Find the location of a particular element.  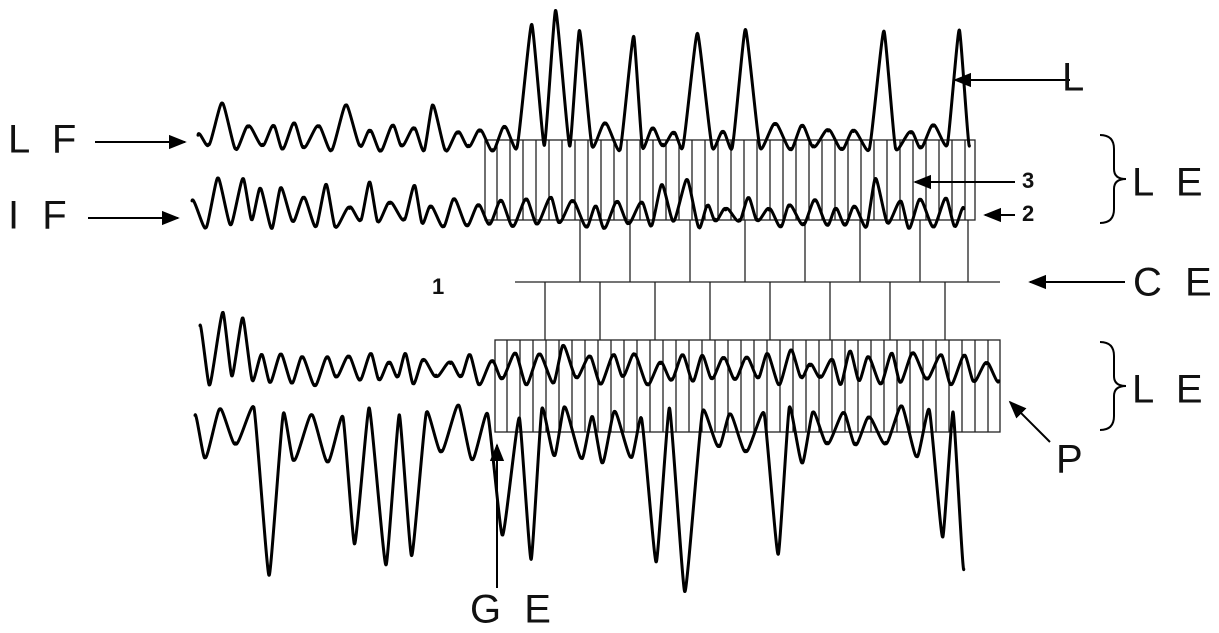

label: L F is located at coordinates (45, 140).